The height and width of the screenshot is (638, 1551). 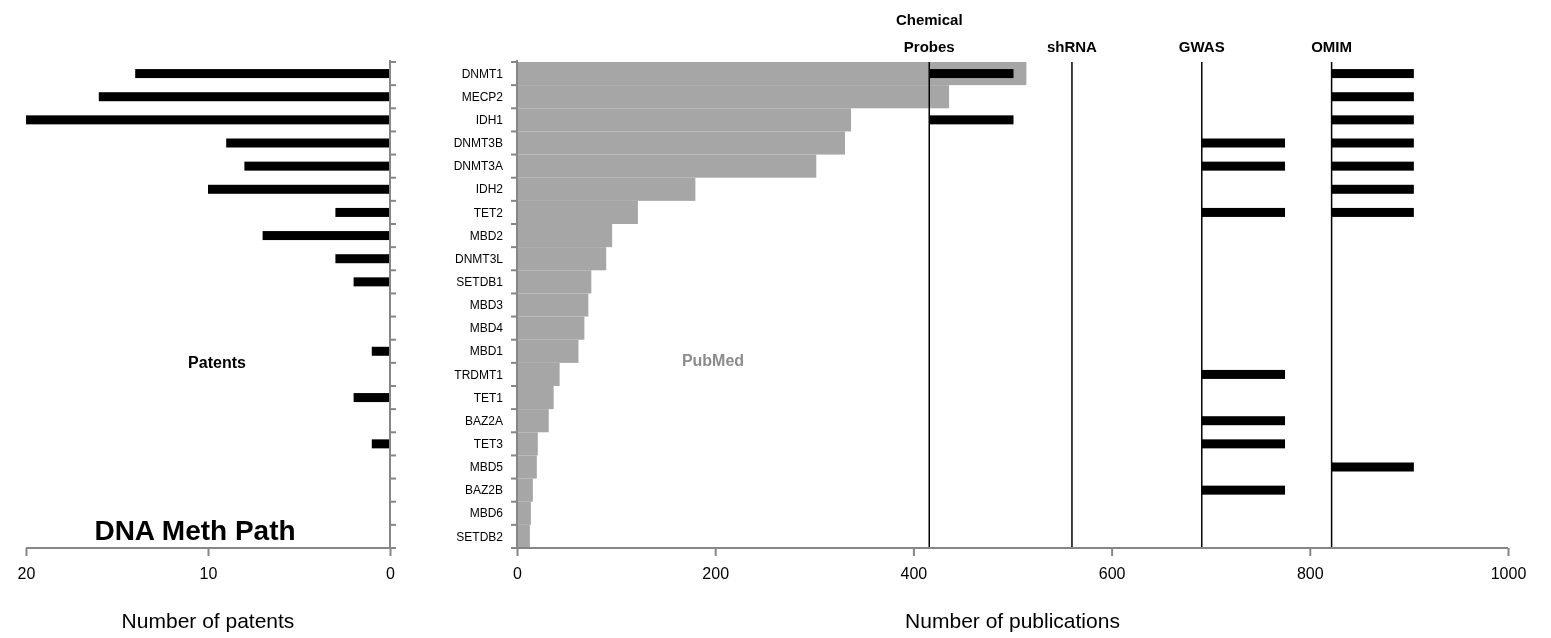 What do you see at coordinates (478, 143) in the screenshot?
I see `y-tick-label: DNMT3B` at bounding box center [478, 143].